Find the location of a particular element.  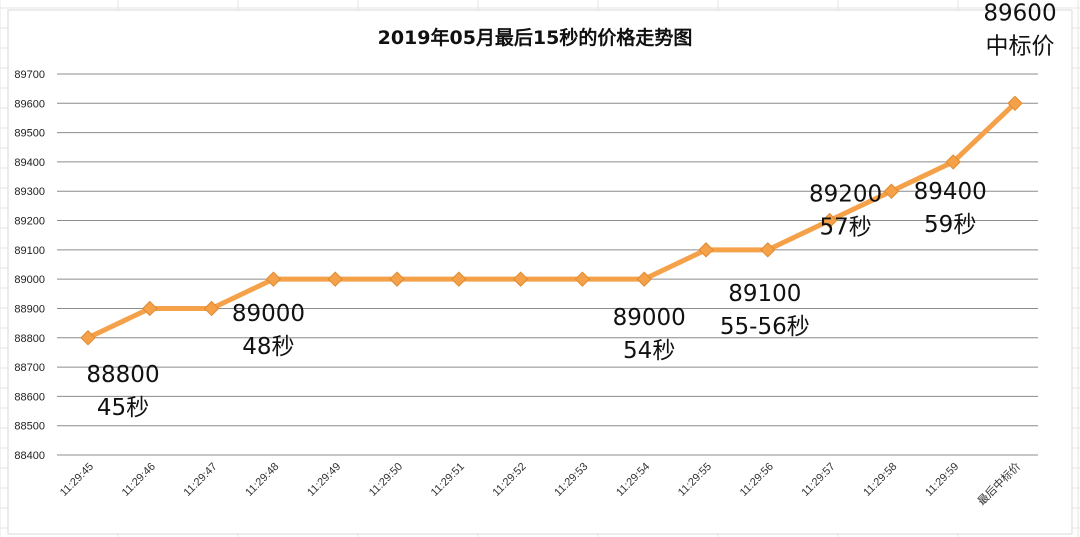

y-tick-label: 89200 is located at coordinates (29, 222).